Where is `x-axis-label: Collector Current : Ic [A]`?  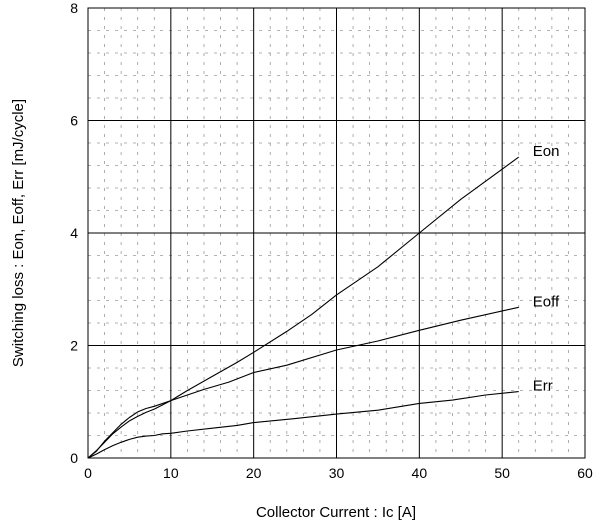 x-axis-label: Collector Current : Ic [A] is located at coordinates (336, 512).